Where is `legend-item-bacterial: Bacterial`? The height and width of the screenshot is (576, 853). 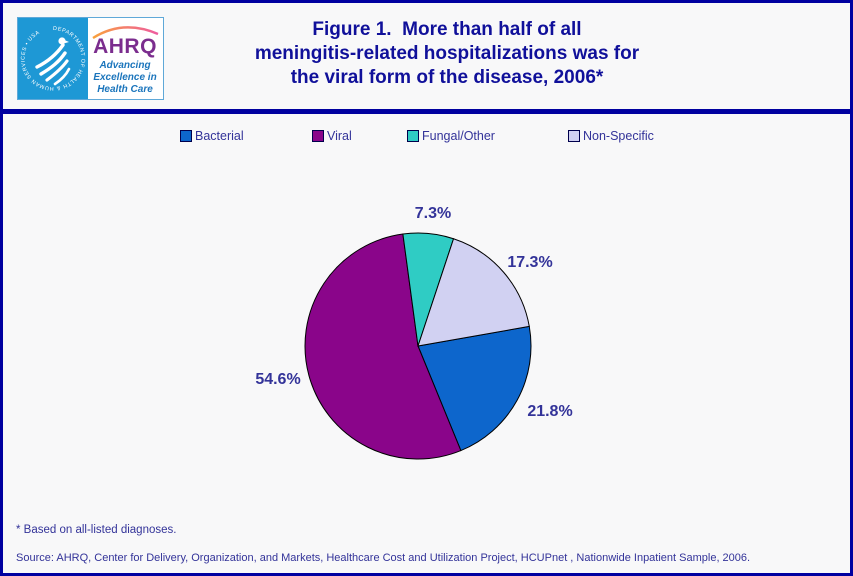 legend-item-bacterial: Bacterial is located at coordinates (212, 136).